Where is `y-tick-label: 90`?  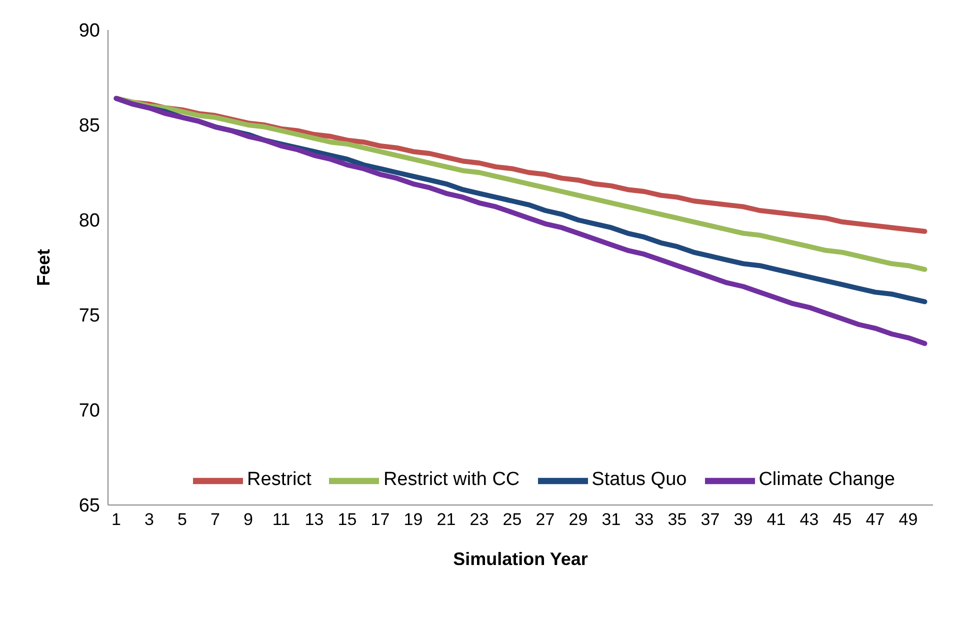
y-tick-label: 90 is located at coordinates (89, 31).